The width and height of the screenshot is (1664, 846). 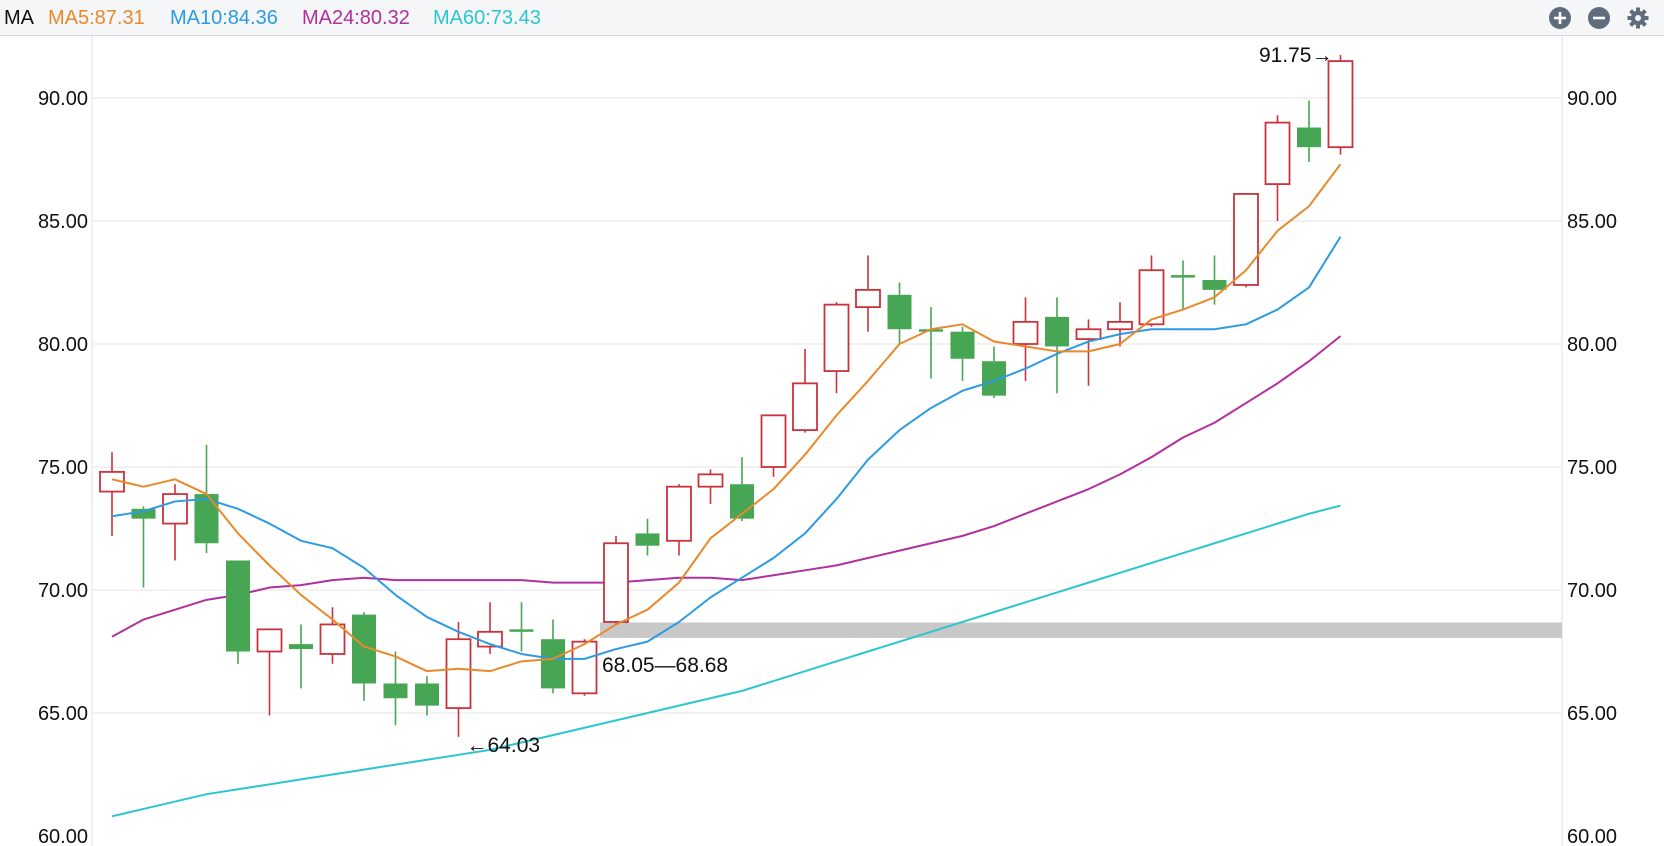 What do you see at coordinates (1592, 345) in the screenshot?
I see `y-tick-label-right: 80.00` at bounding box center [1592, 345].